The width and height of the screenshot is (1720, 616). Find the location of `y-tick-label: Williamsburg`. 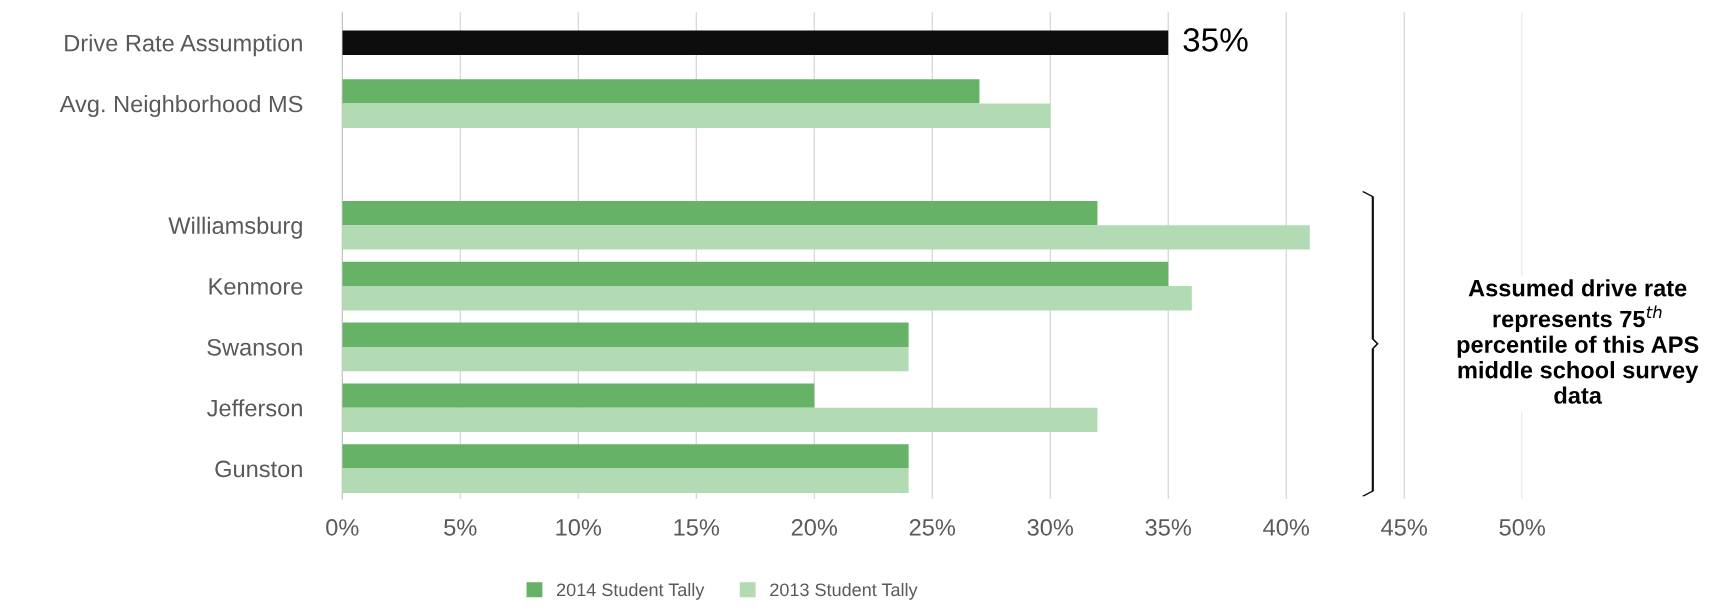

y-tick-label: Williamsburg is located at coordinates (235, 227).